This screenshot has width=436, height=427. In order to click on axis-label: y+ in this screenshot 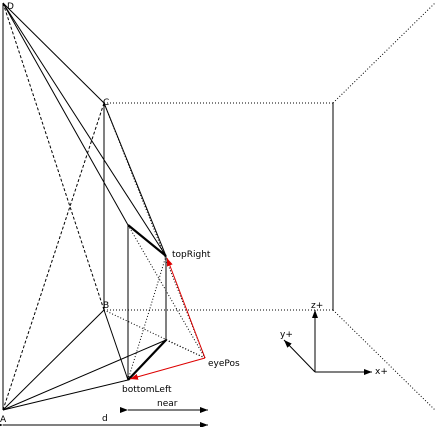, I will do `click(286, 335)`.